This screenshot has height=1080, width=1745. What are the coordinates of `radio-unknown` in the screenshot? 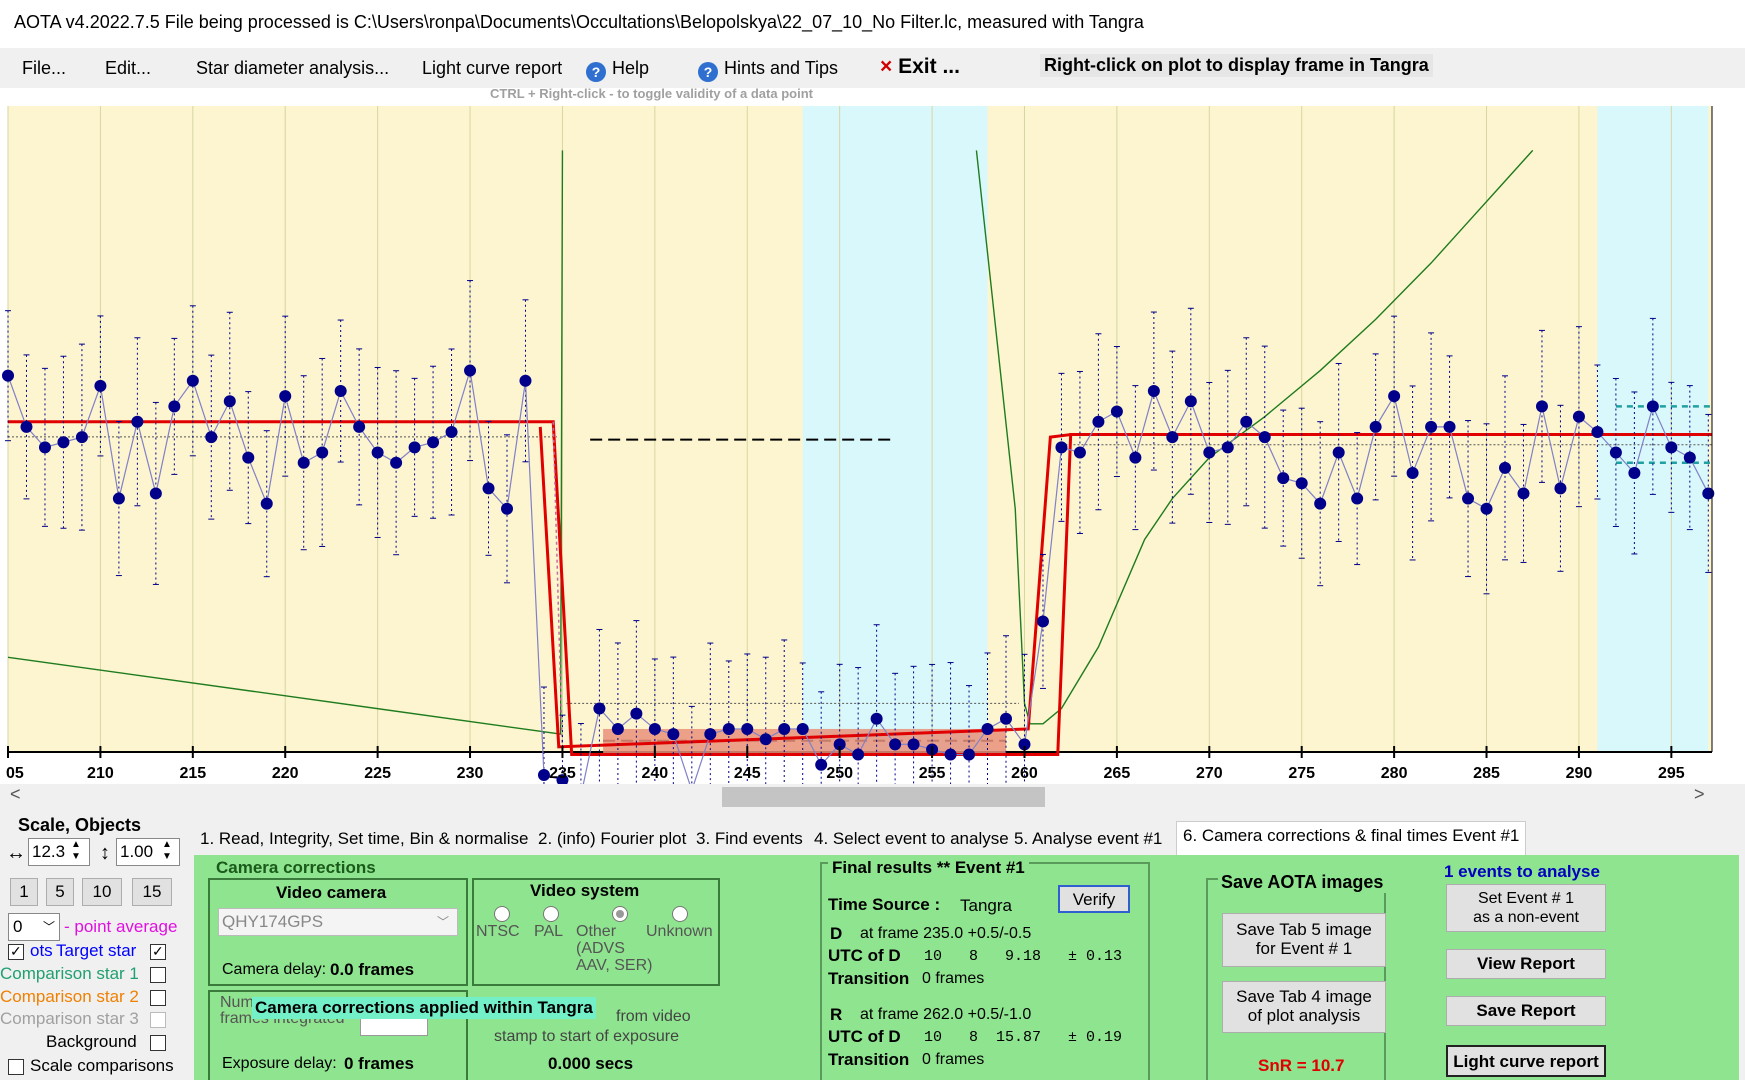 It's located at (680, 914).